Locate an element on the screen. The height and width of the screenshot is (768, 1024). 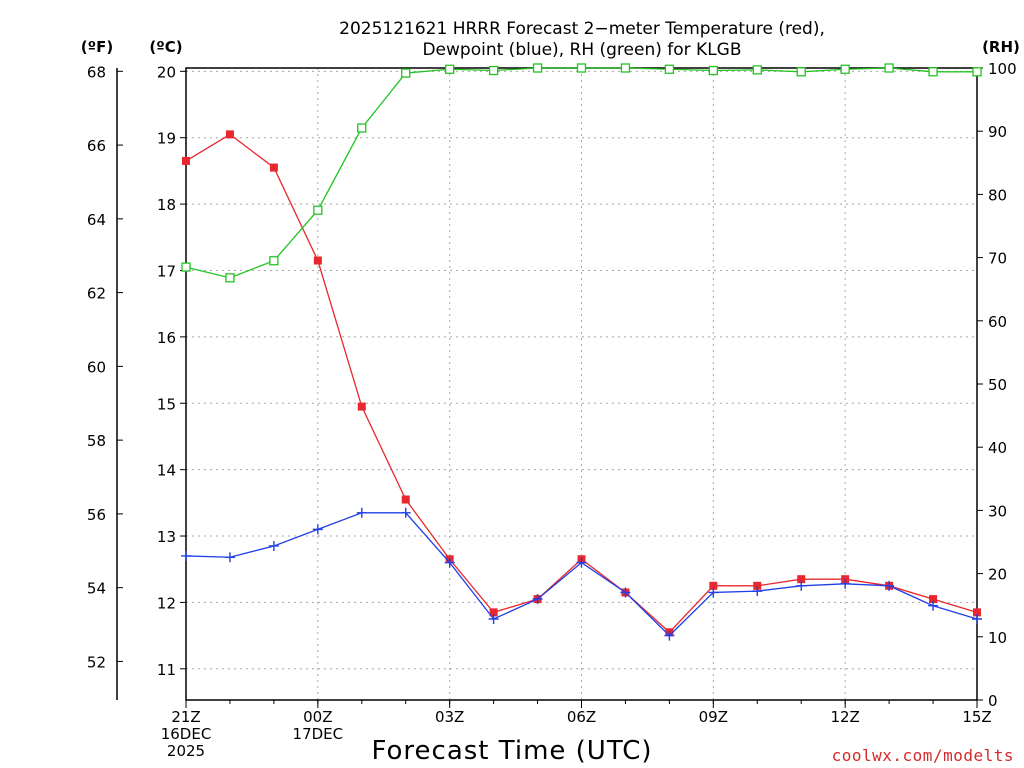
x-tick-label: 15Z is located at coordinates (976, 717).